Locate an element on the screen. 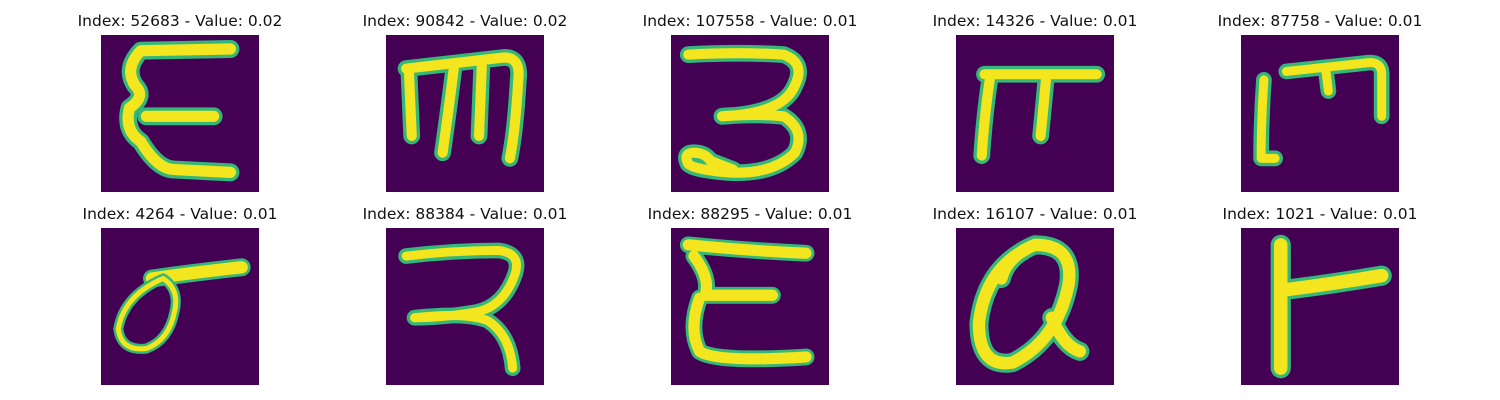 The width and height of the screenshot is (1500, 400). sample-title: Index: 1021 - Value: 0.01 is located at coordinates (1320, 214).